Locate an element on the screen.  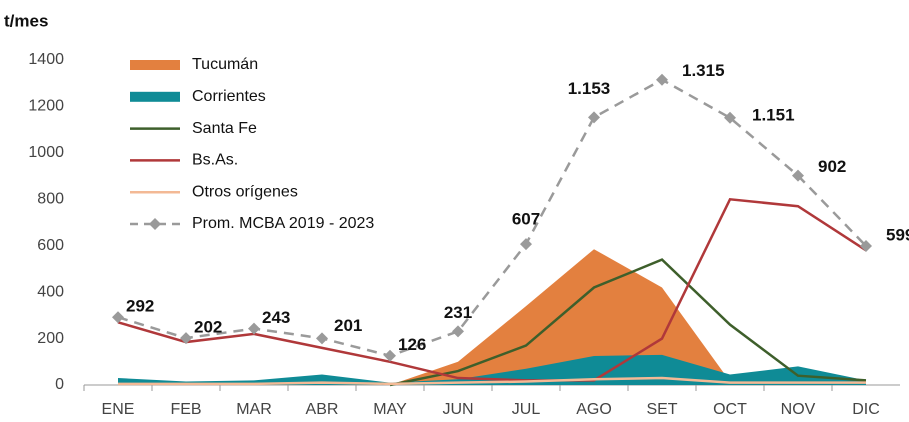
data-label: 292 is located at coordinates (140, 306).